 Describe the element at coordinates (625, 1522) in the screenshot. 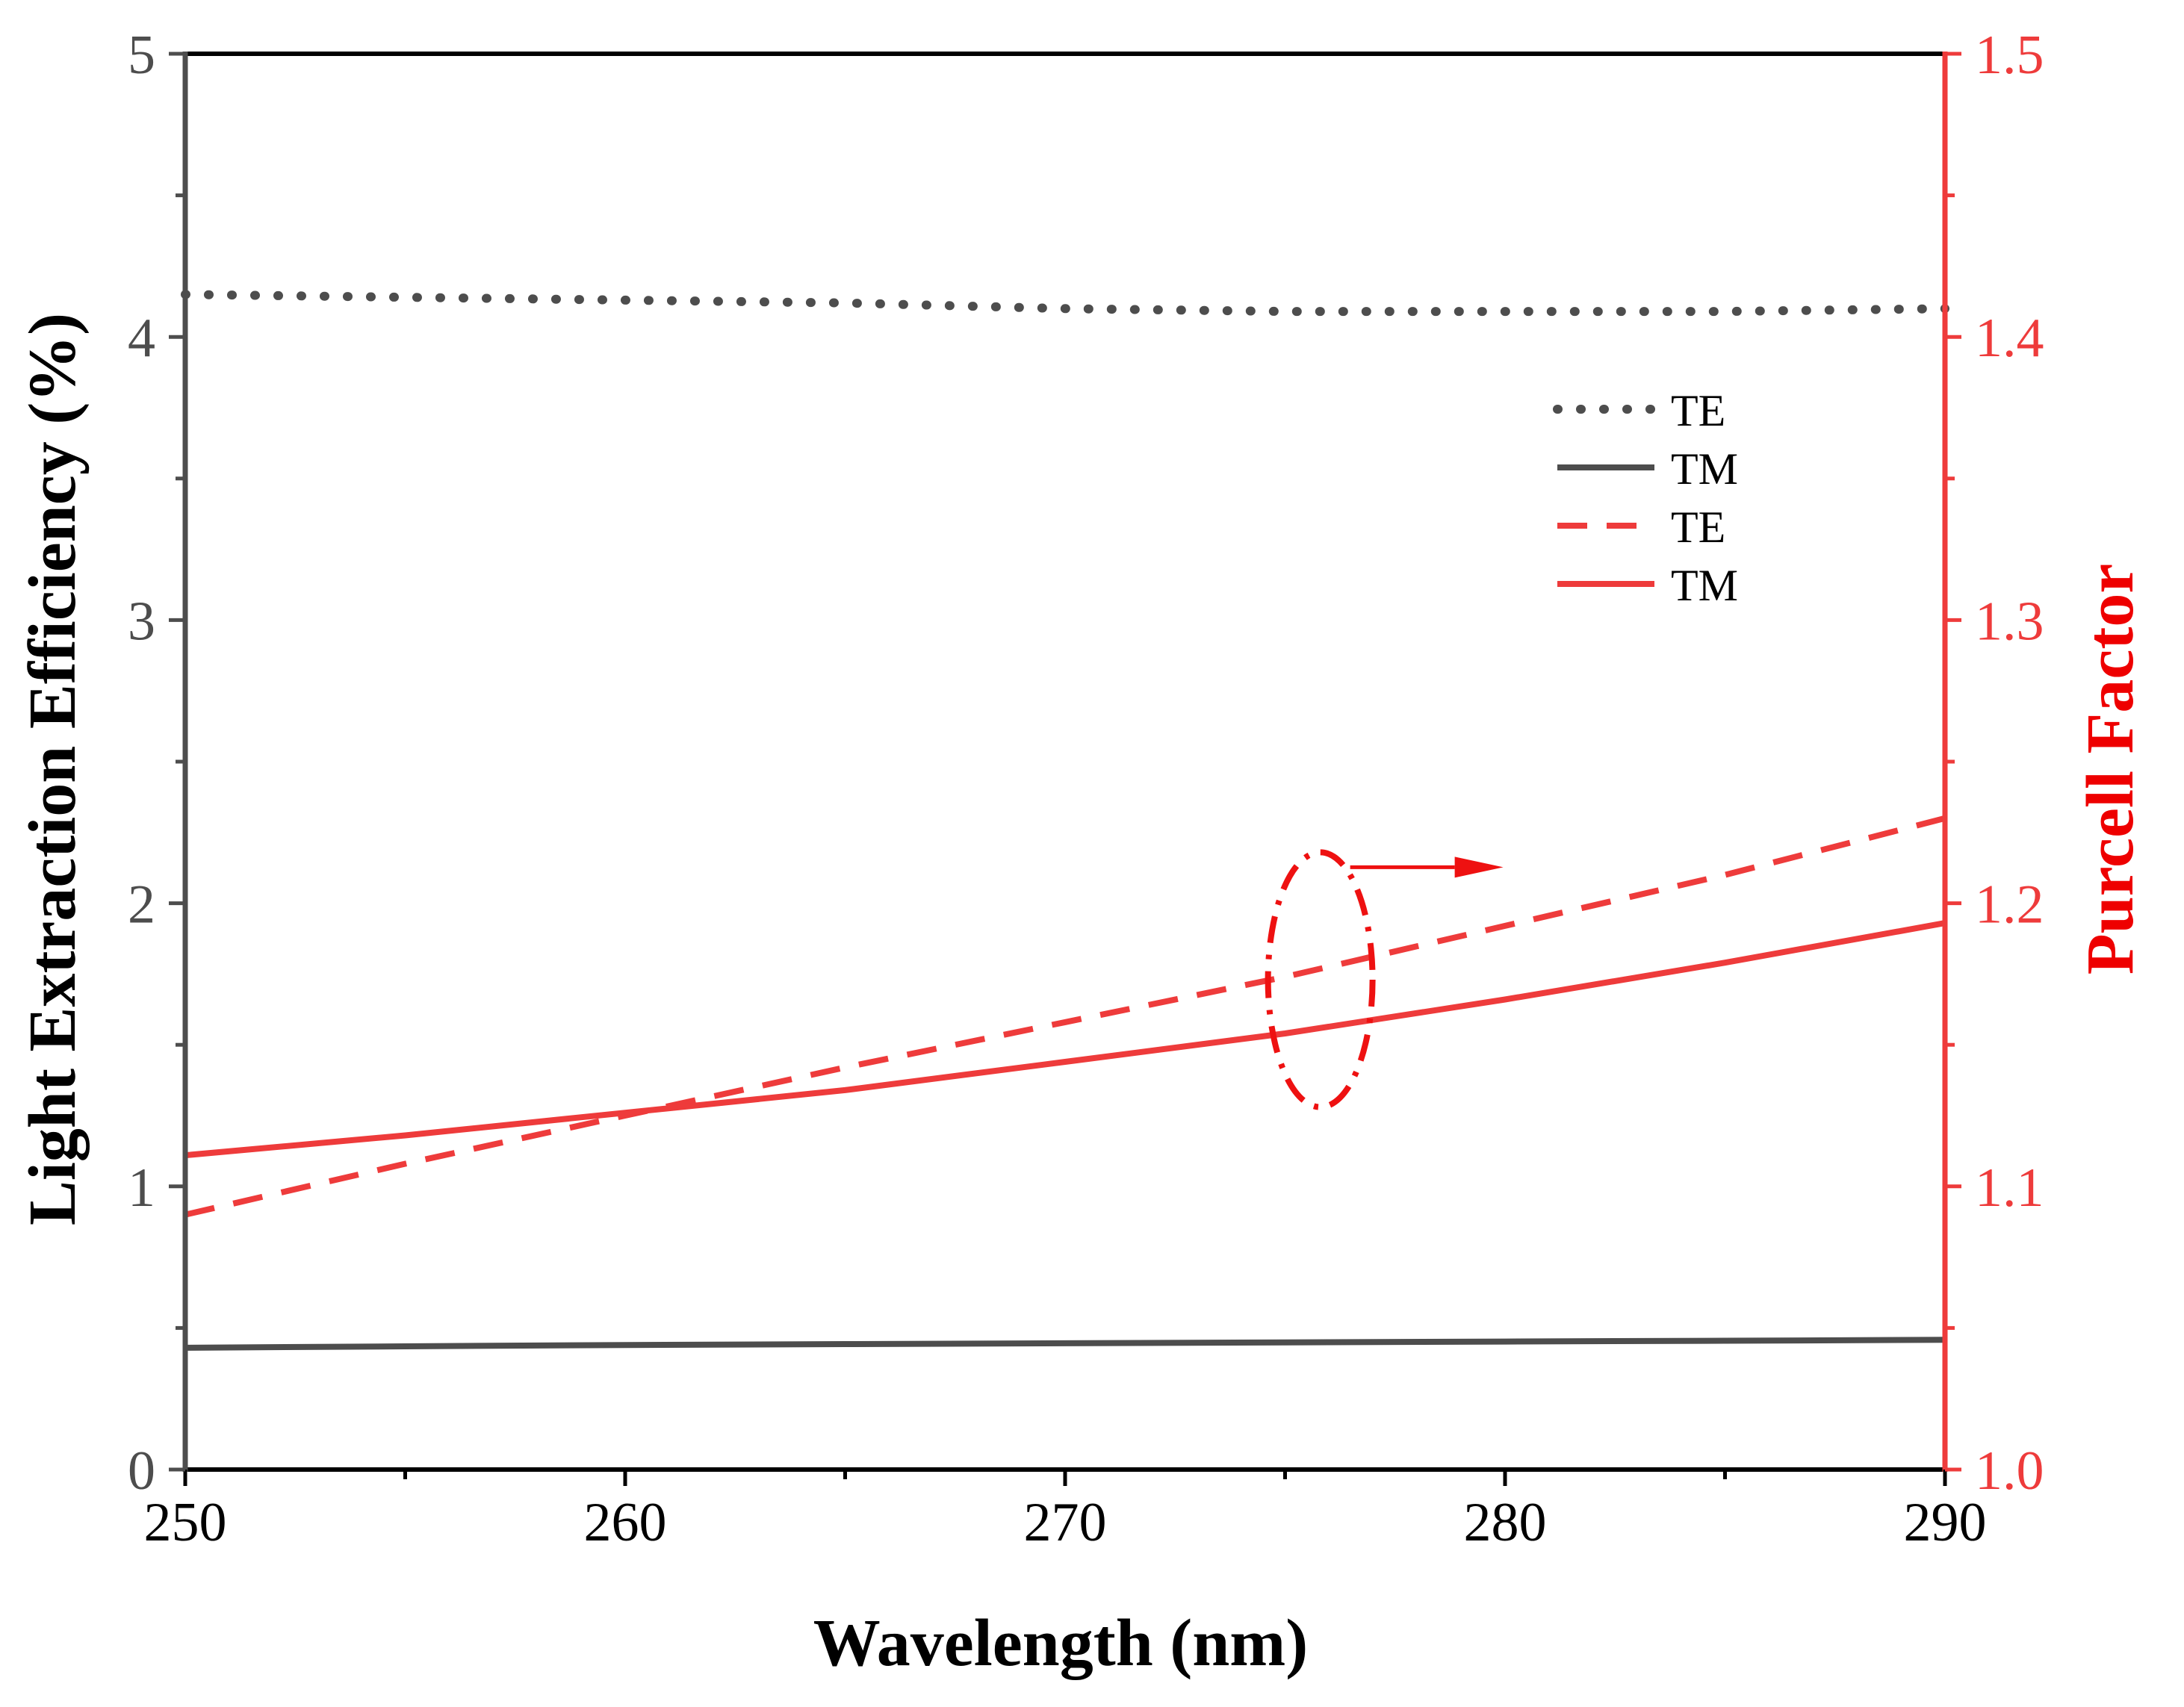

I see `x-tick-label: 260` at that location.